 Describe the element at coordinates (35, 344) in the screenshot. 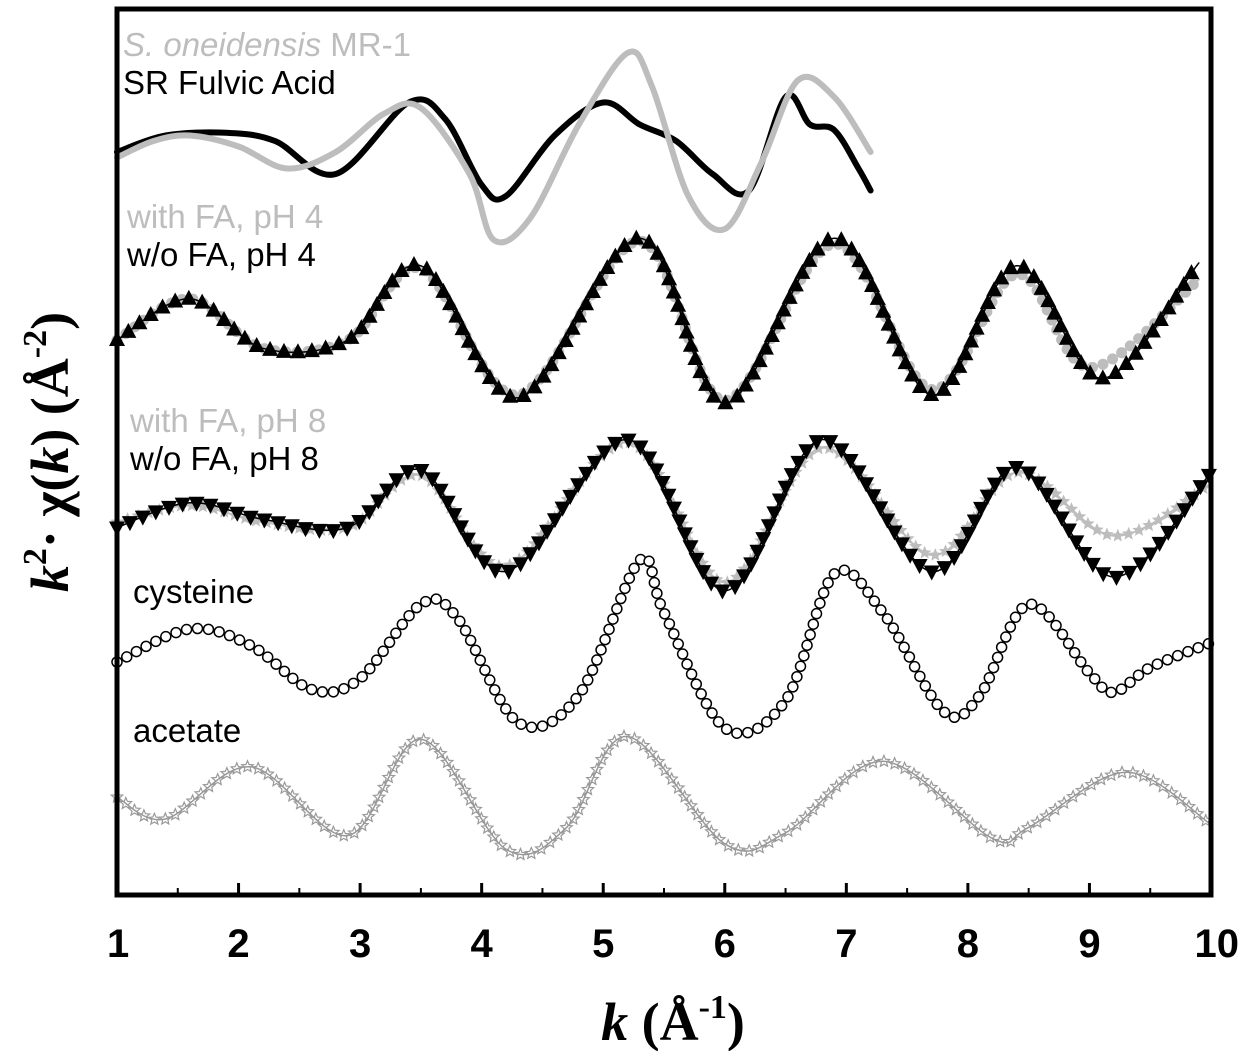

I see `y-axis-sup2: -2` at that location.